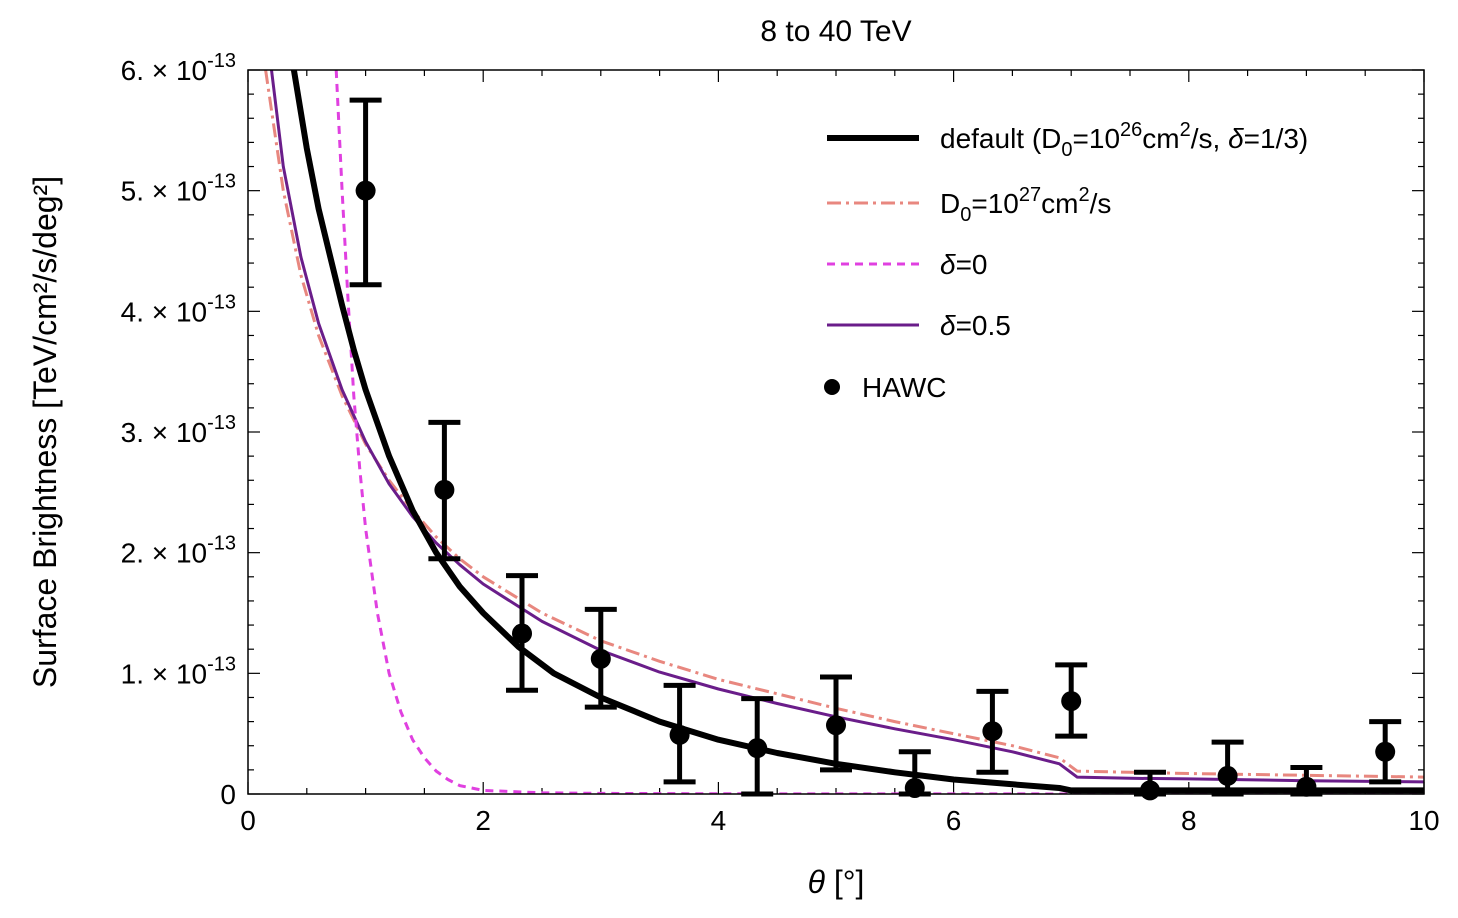  Describe the element at coordinates (132, 70) in the screenshot. I see `y-tick-mantissa: 6.` at that location.